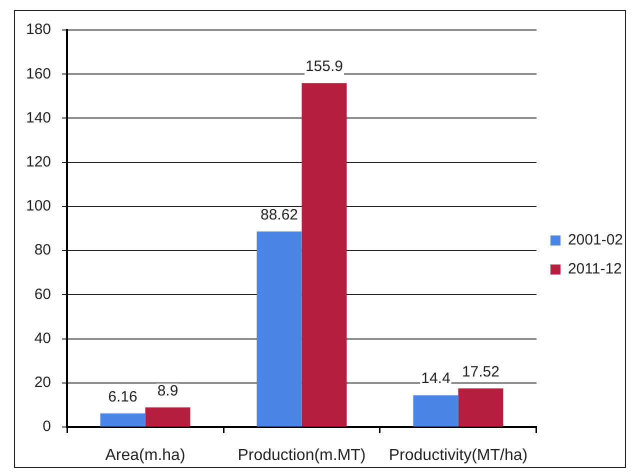 The width and height of the screenshot is (632, 472). I want to click on y-tick-label: 60, so click(43, 294).